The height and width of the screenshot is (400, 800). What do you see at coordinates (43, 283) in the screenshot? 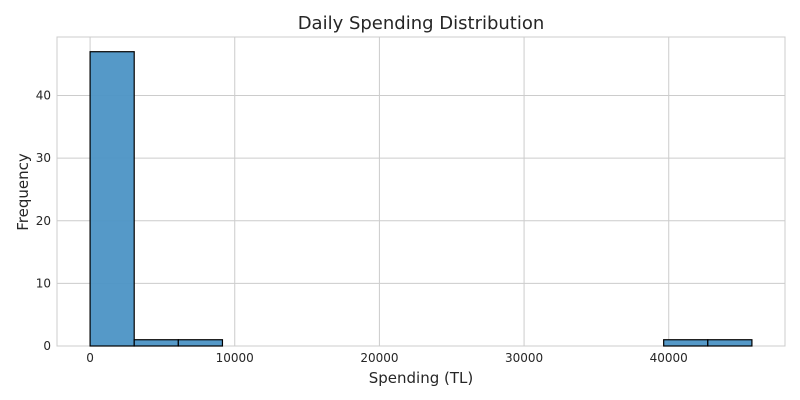
I see `y-tick-label: 10` at bounding box center [43, 283].